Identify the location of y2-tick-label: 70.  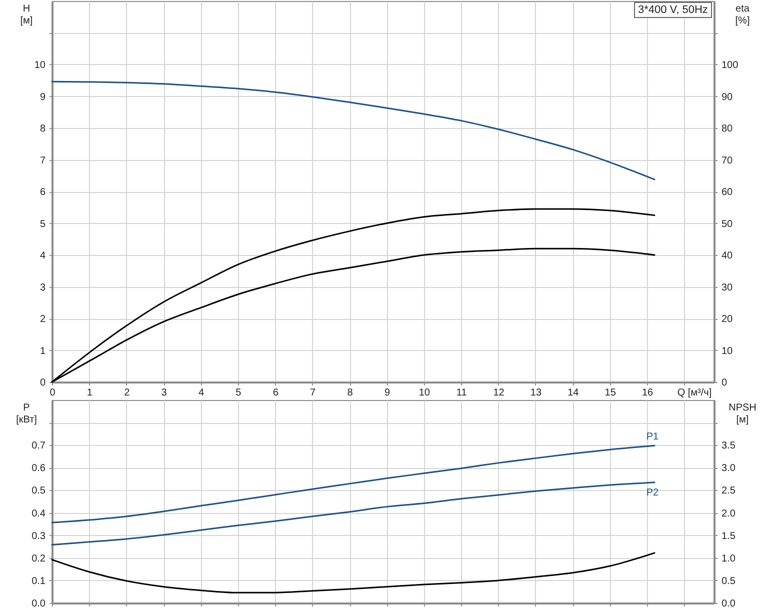
(727, 160).